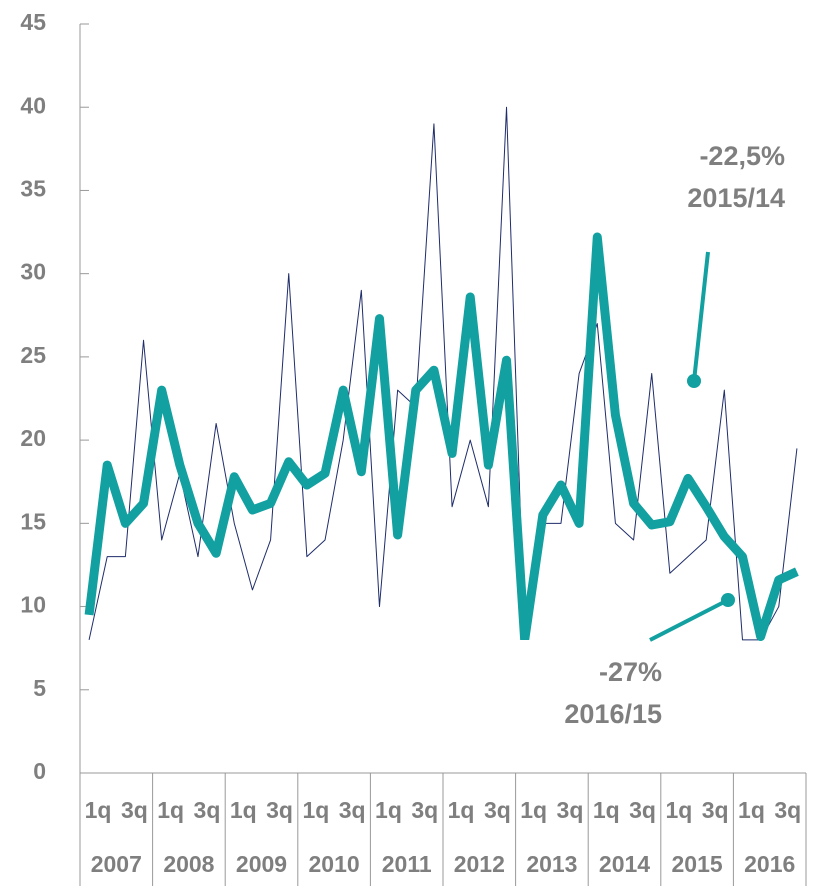  I want to click on y-tick-label: 35, so click(33, 189).